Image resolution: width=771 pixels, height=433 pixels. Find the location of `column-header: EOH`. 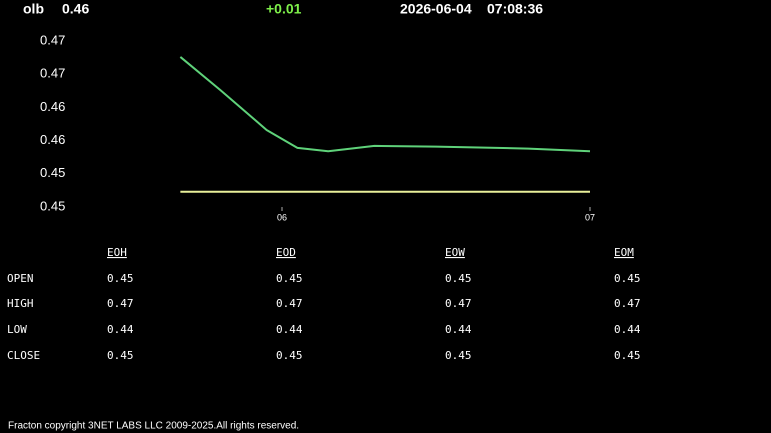

column-header: EOH is located at coordinates (117, 252).